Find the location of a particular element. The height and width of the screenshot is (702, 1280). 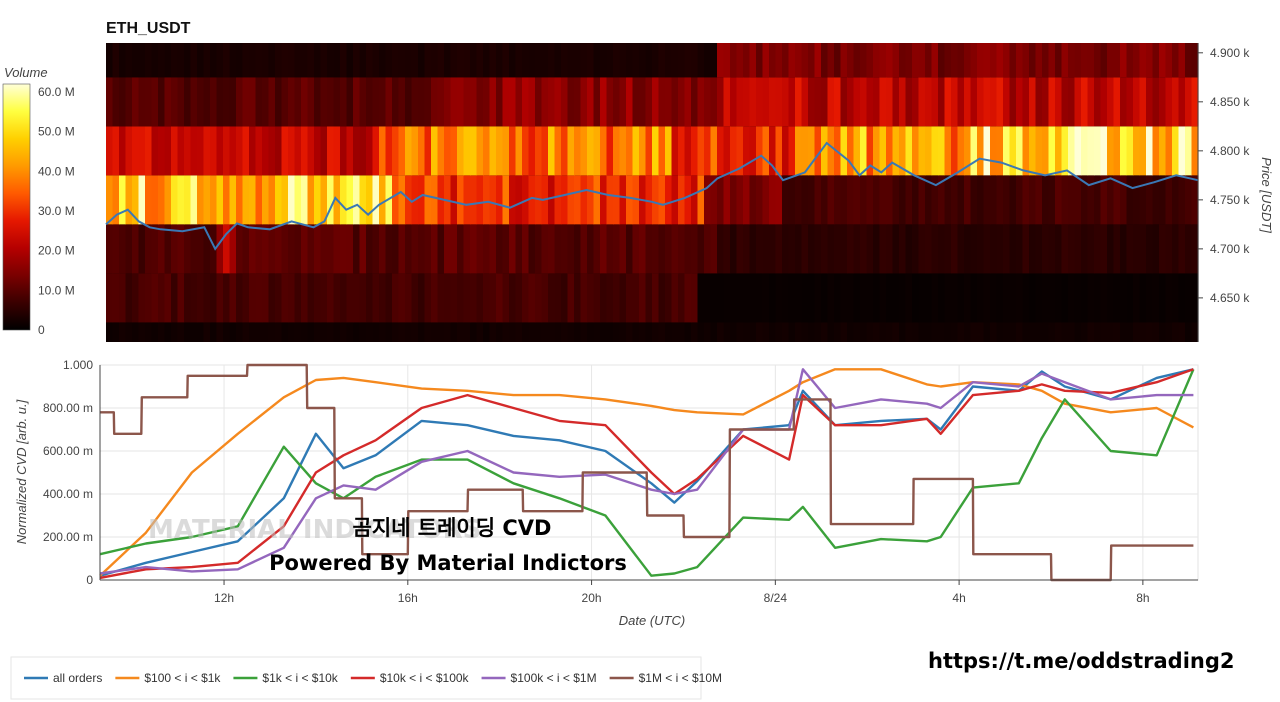

cvd-y-tick-label: 0 is located at coordinates (89, 580).